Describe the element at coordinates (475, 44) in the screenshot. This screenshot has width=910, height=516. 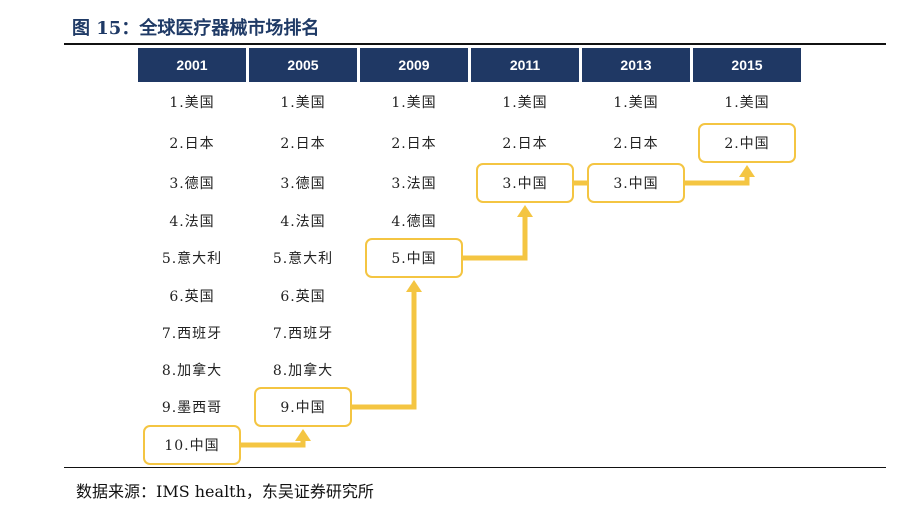
I see `top-rule` at that location.